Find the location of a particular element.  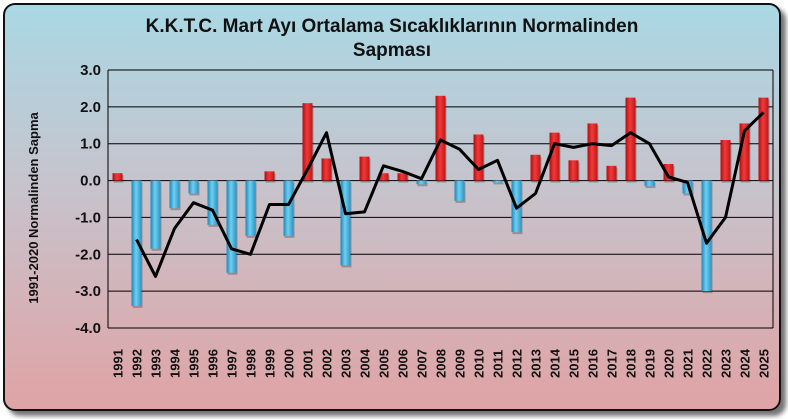

x-tick-label: 2009 is located at coordinates (460, 363).